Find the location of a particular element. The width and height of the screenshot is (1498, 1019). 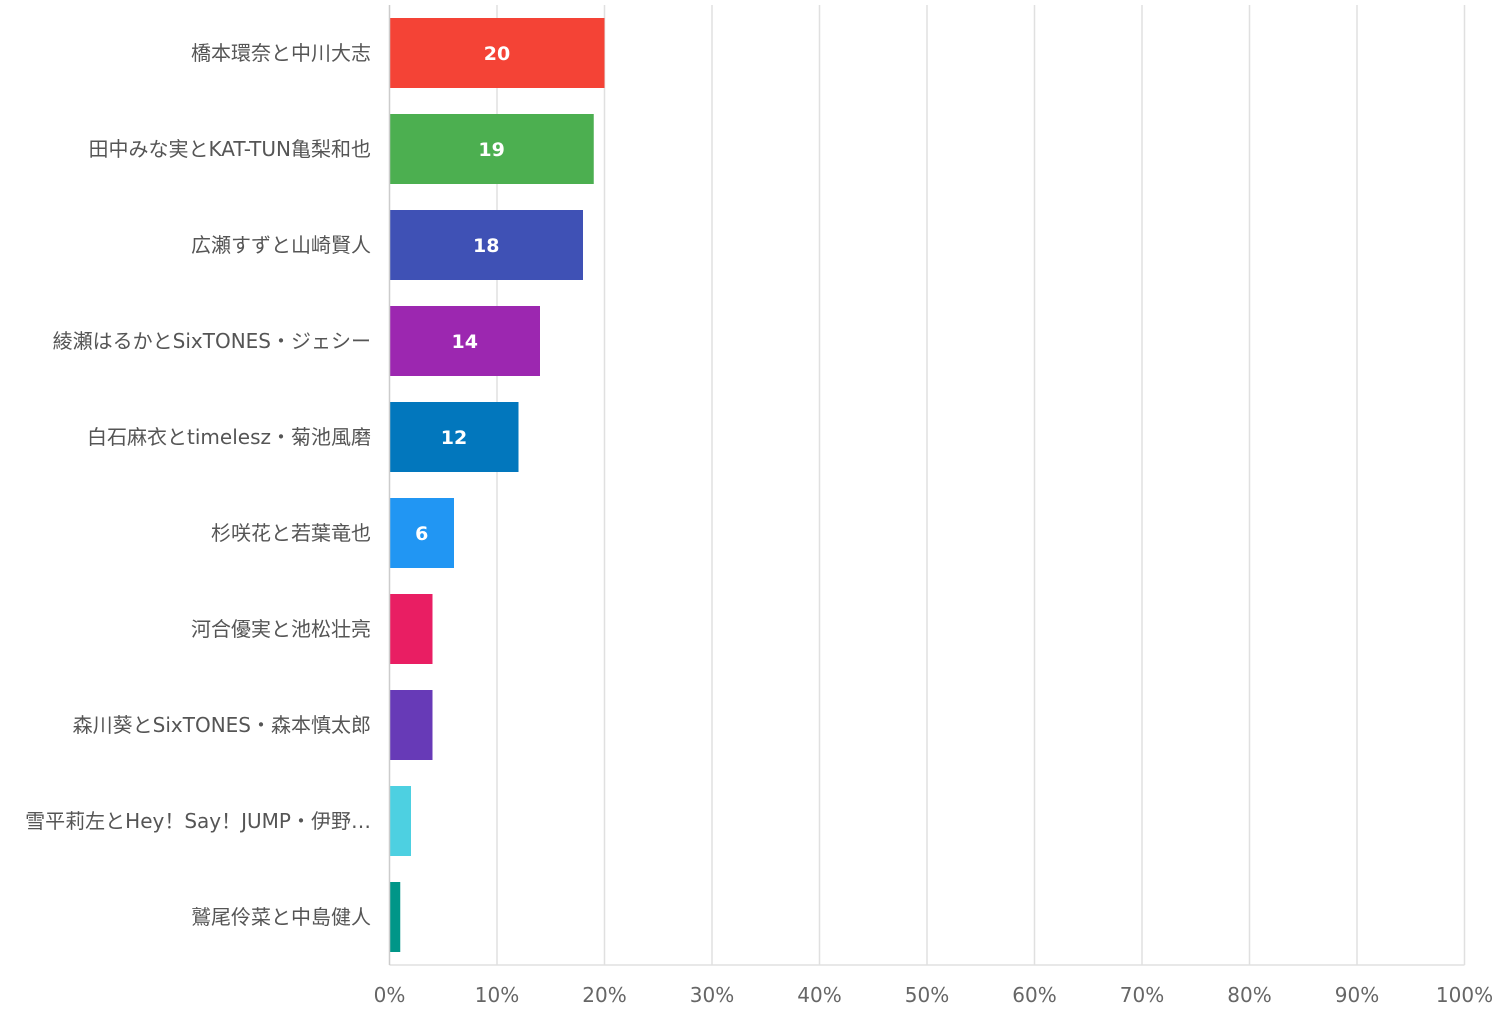

x-tick-label: 50% is located at coordinates (927, 995).